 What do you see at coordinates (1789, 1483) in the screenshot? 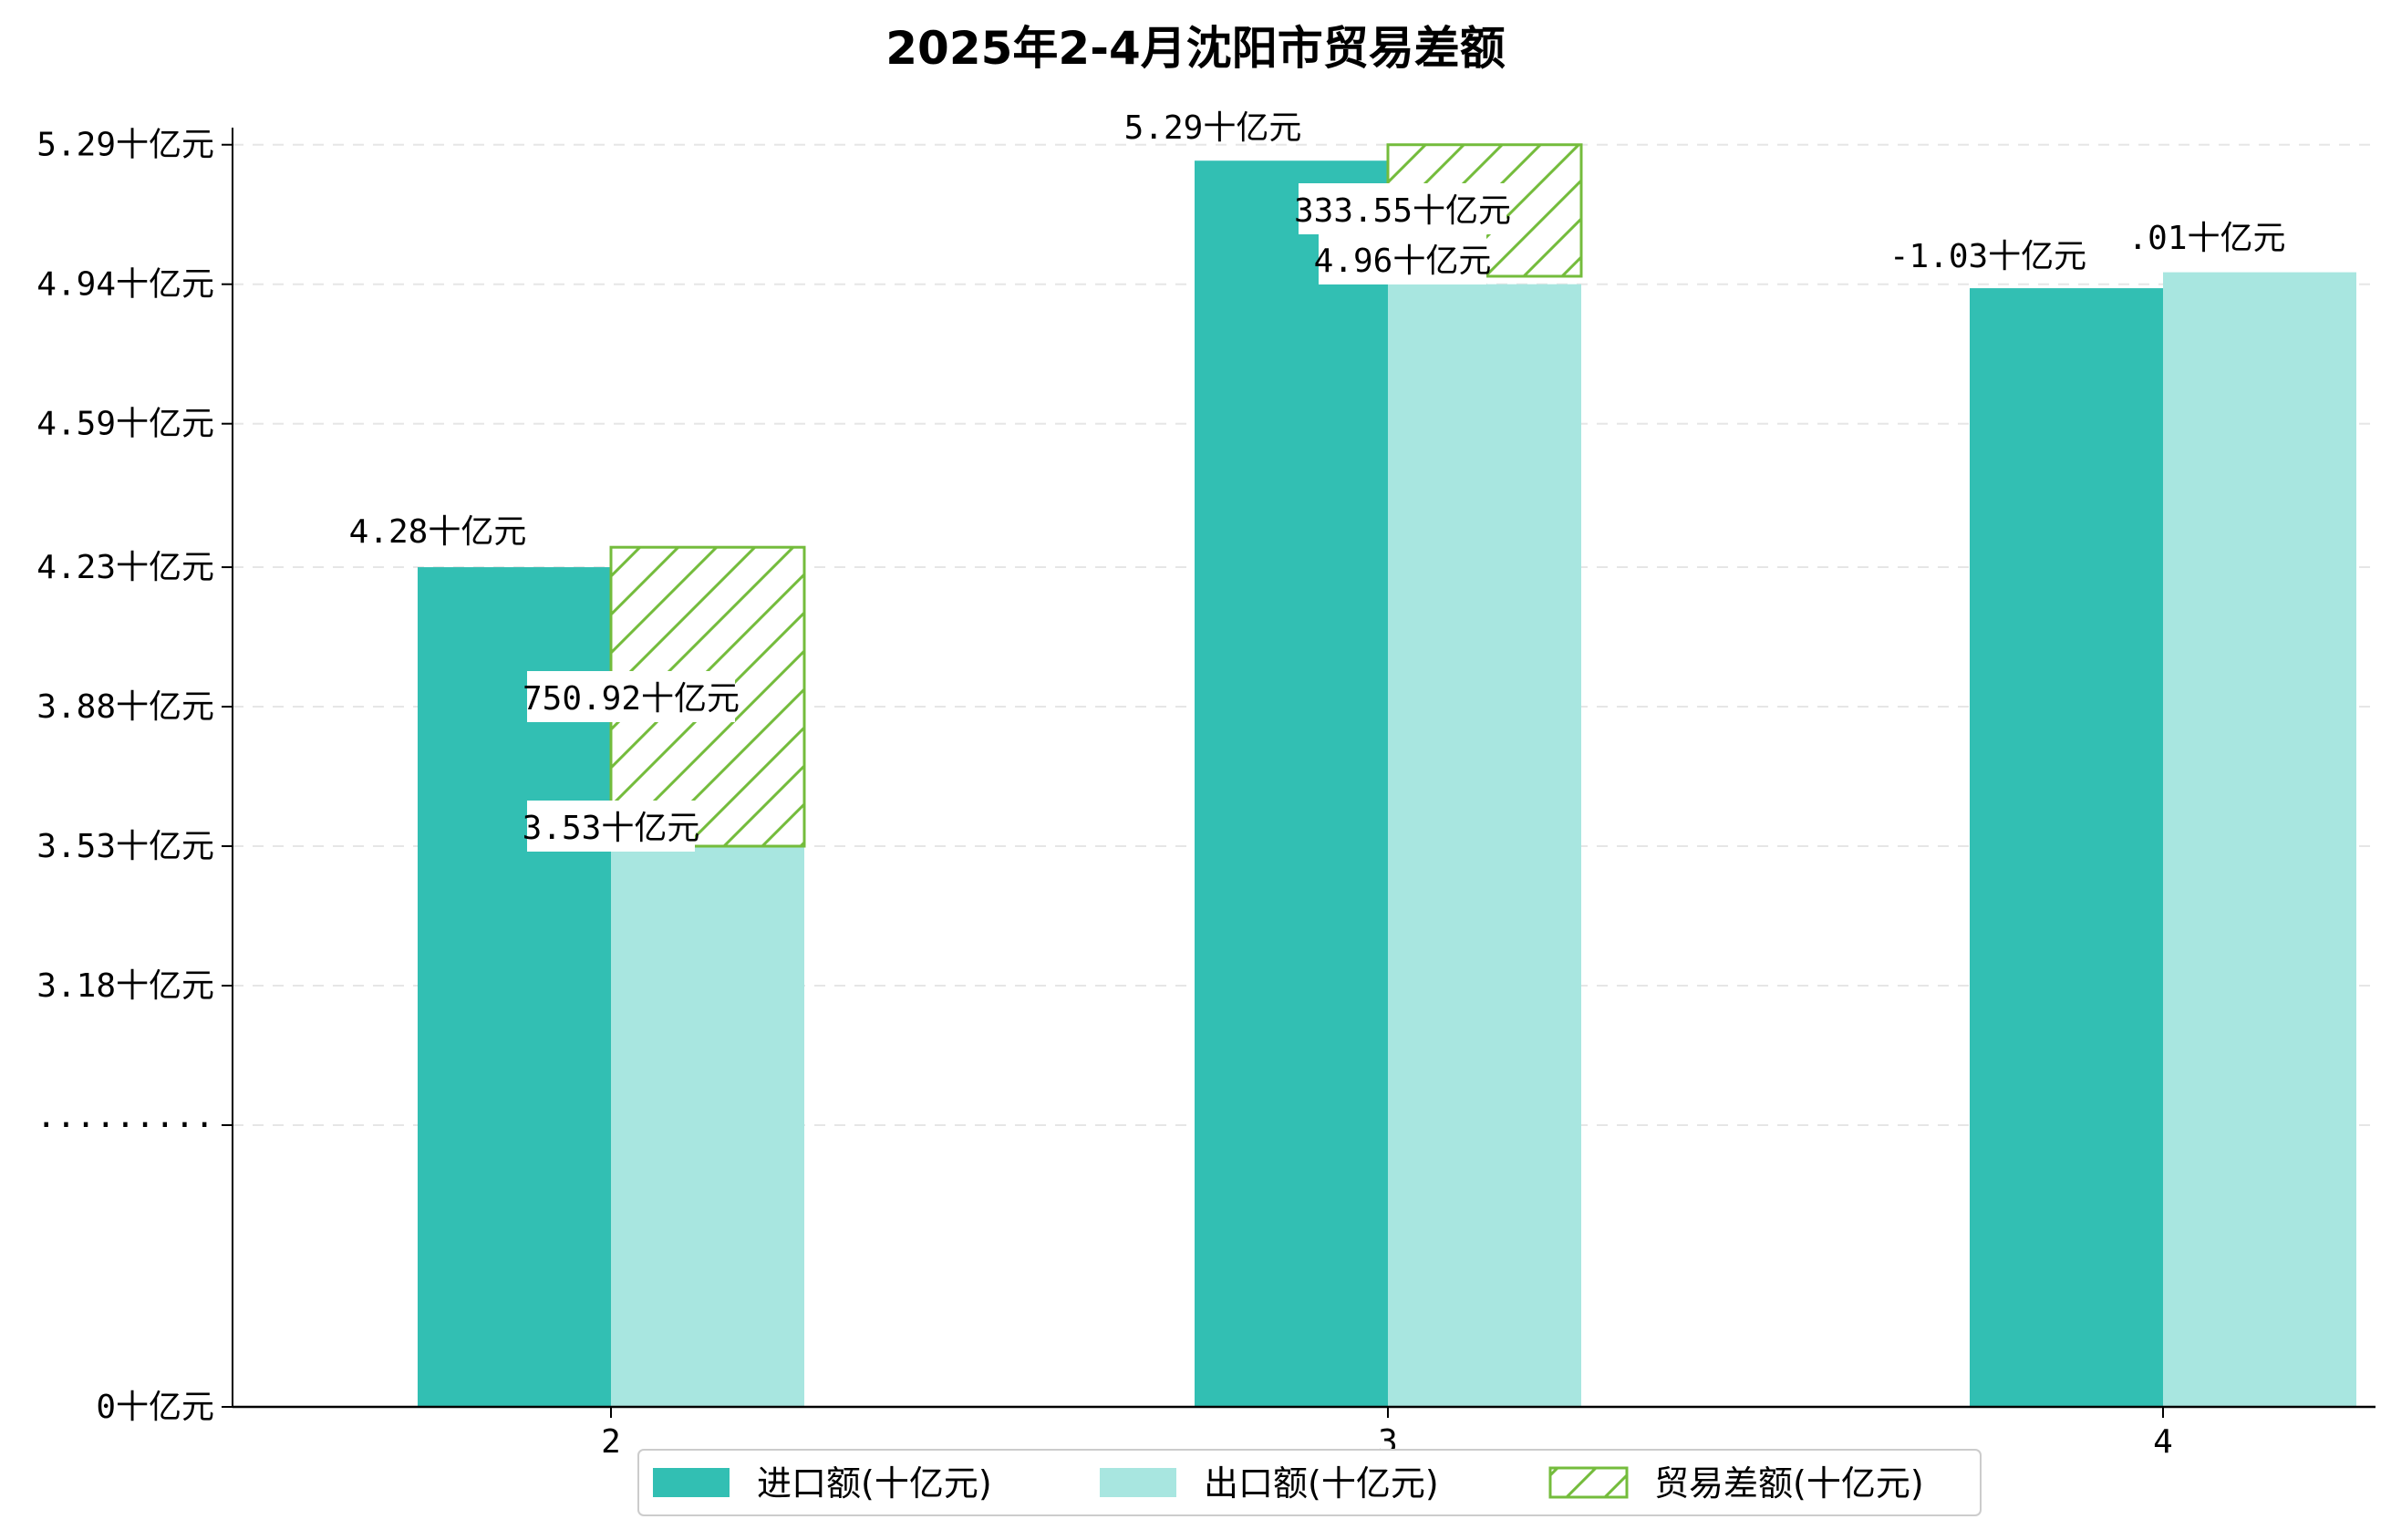
I see `legend-label: 贸易差额(十亿元)` at bounding box center [1789, 1483].